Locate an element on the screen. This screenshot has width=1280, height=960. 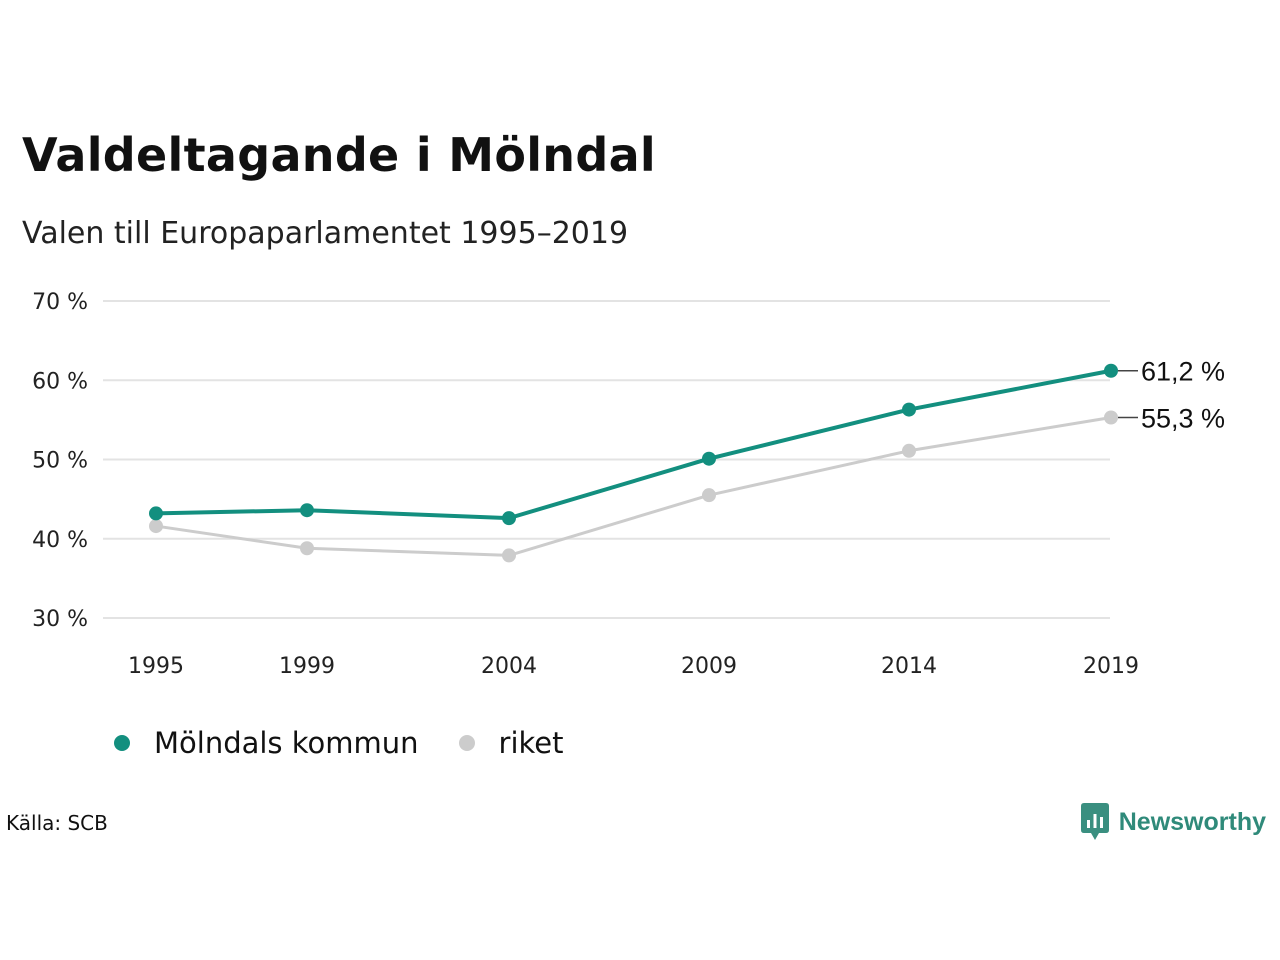
source-note: Källa: SCB is located at coordinates (57, 823).